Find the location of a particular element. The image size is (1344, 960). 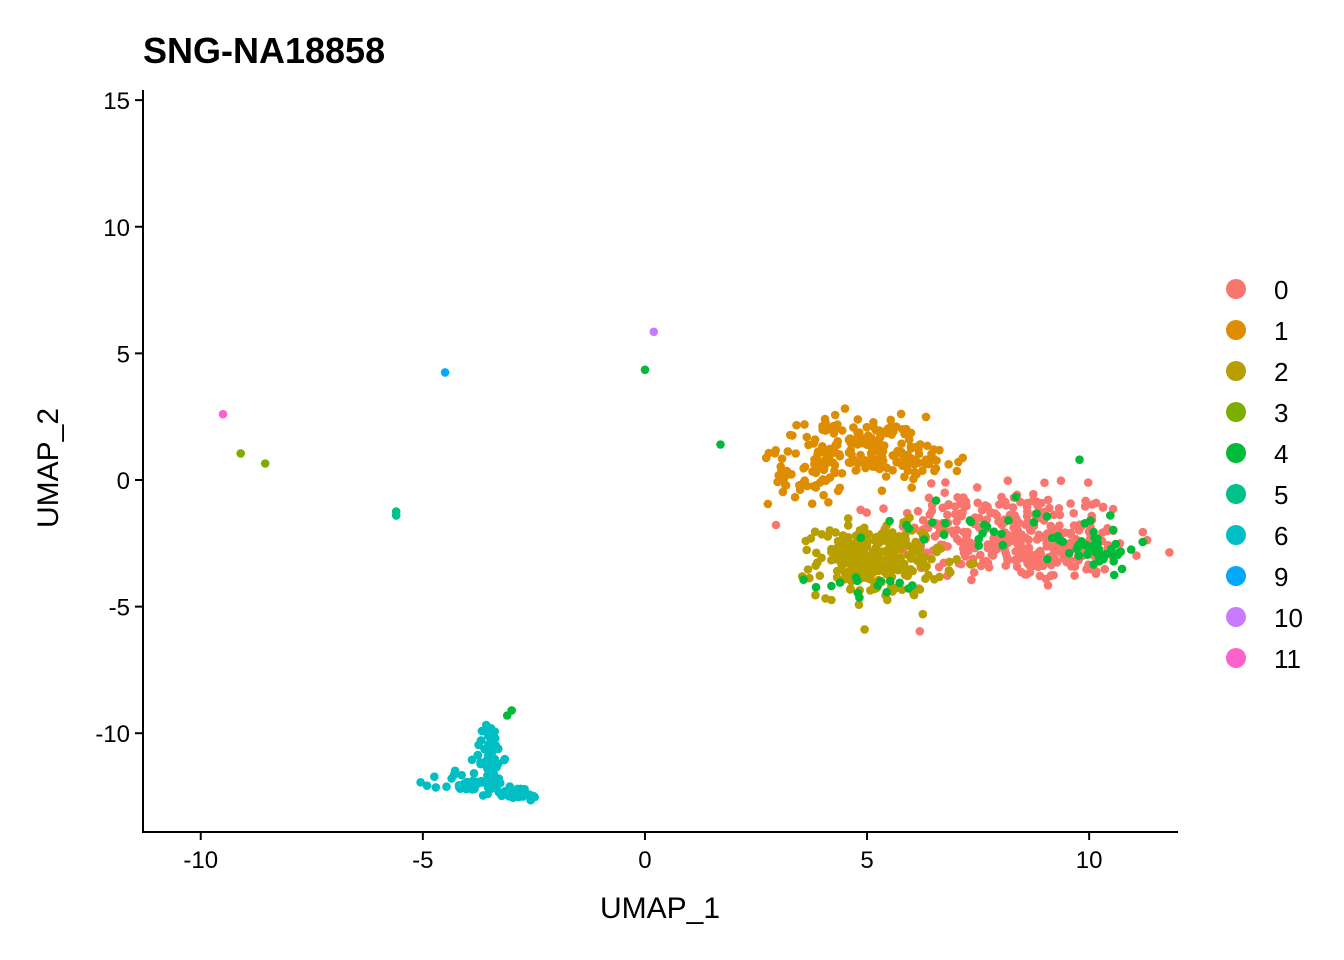

x-tick-label: 0 is located at coordinates (644, 860).